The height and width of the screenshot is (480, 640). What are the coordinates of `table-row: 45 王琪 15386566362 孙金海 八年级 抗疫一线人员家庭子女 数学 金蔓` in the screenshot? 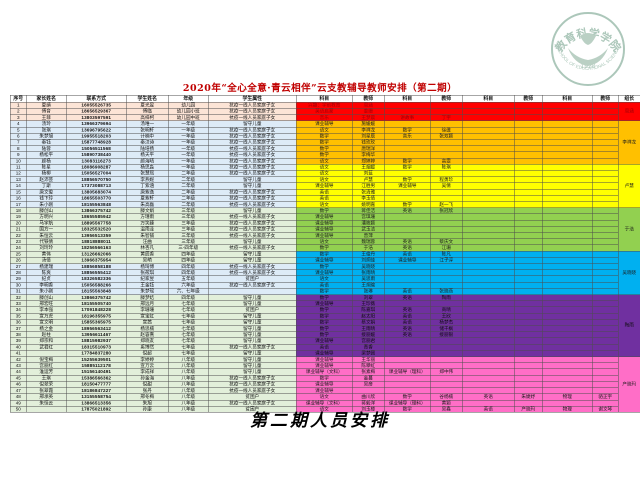 It's located at (325, 378).